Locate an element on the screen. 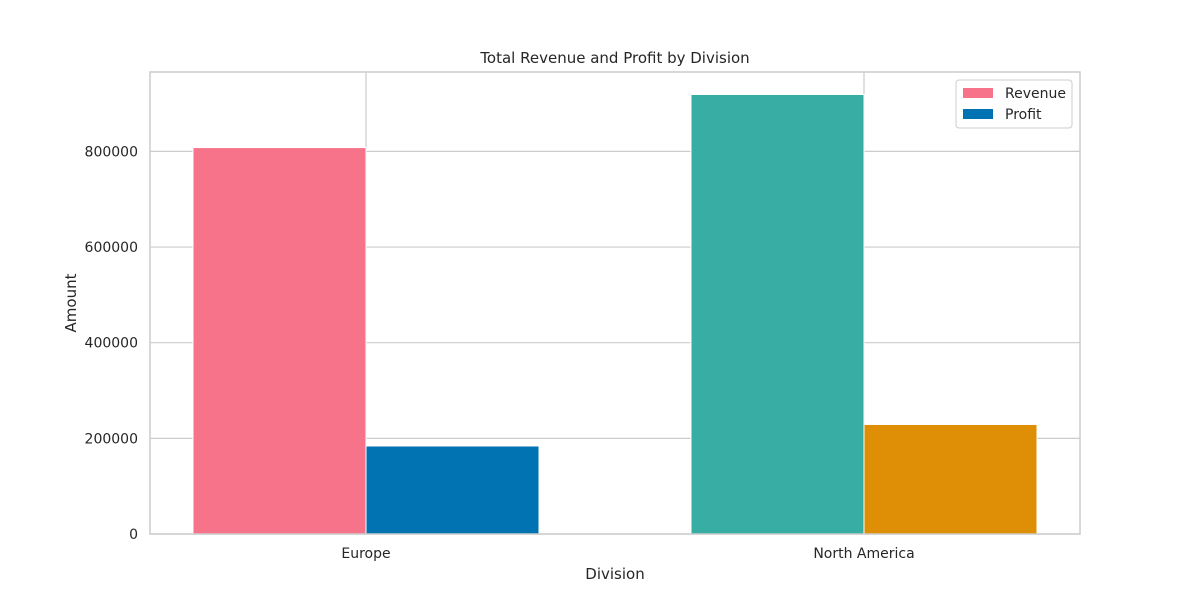 The height and width of the screenshot is (600, 1200). bar-profit-europe is located at coordinates (452, 490).